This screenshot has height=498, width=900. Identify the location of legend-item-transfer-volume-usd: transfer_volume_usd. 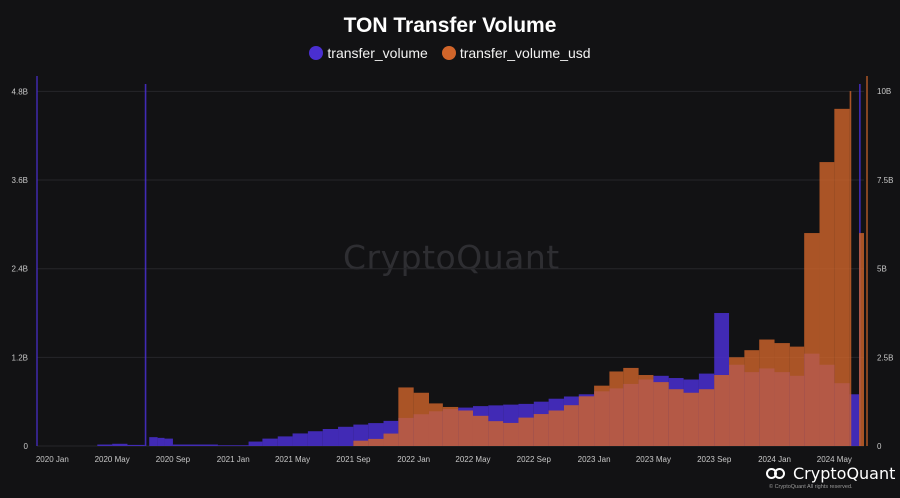
(516, 53).